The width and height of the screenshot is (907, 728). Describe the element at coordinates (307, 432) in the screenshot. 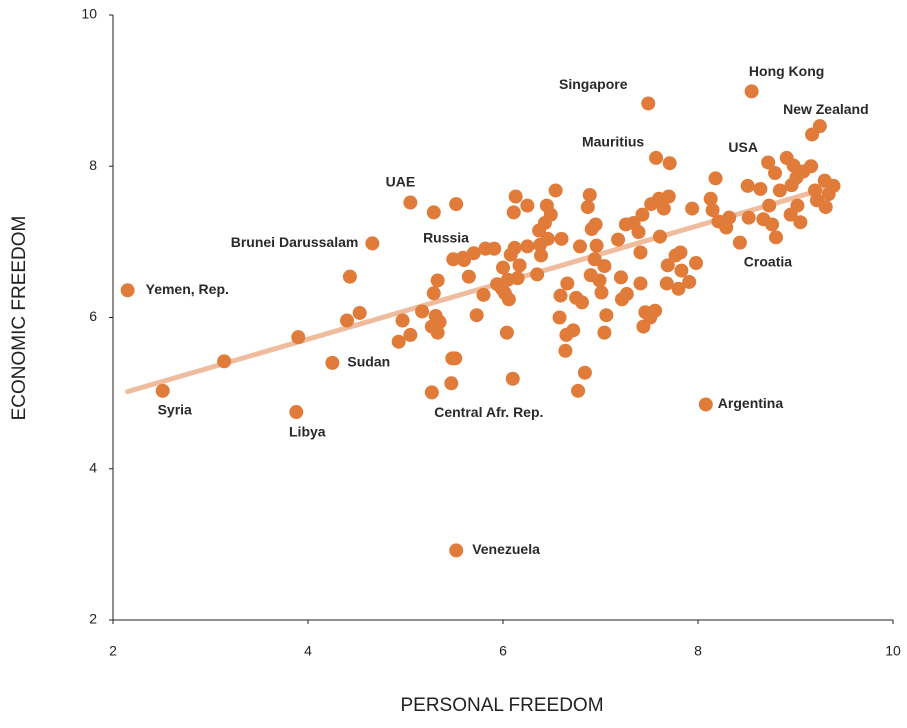

I see `annotation: Libya` at that location.